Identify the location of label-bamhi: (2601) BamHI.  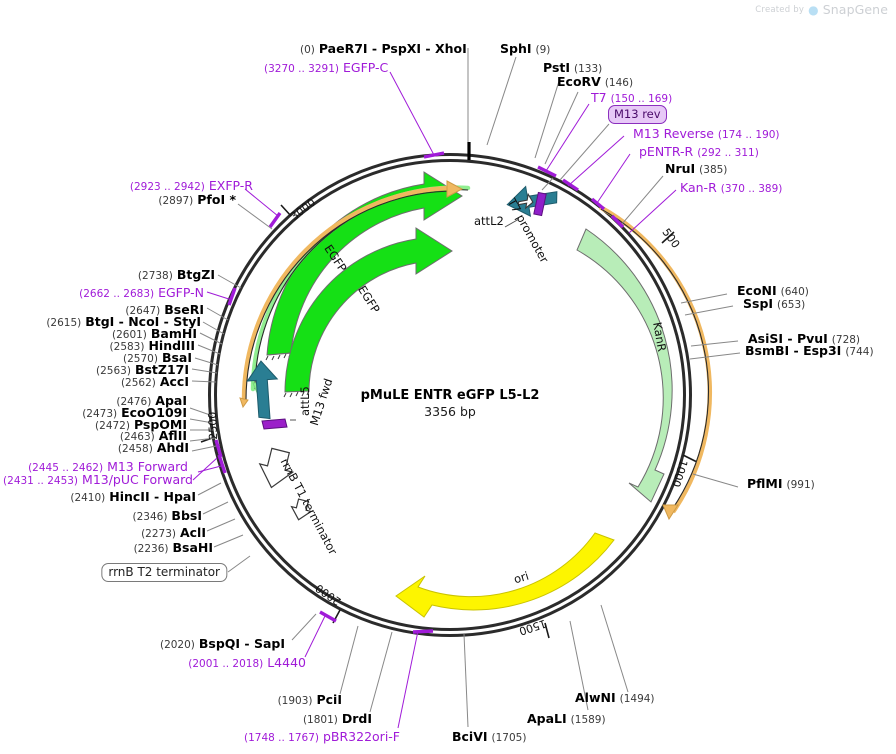
(154, 333).